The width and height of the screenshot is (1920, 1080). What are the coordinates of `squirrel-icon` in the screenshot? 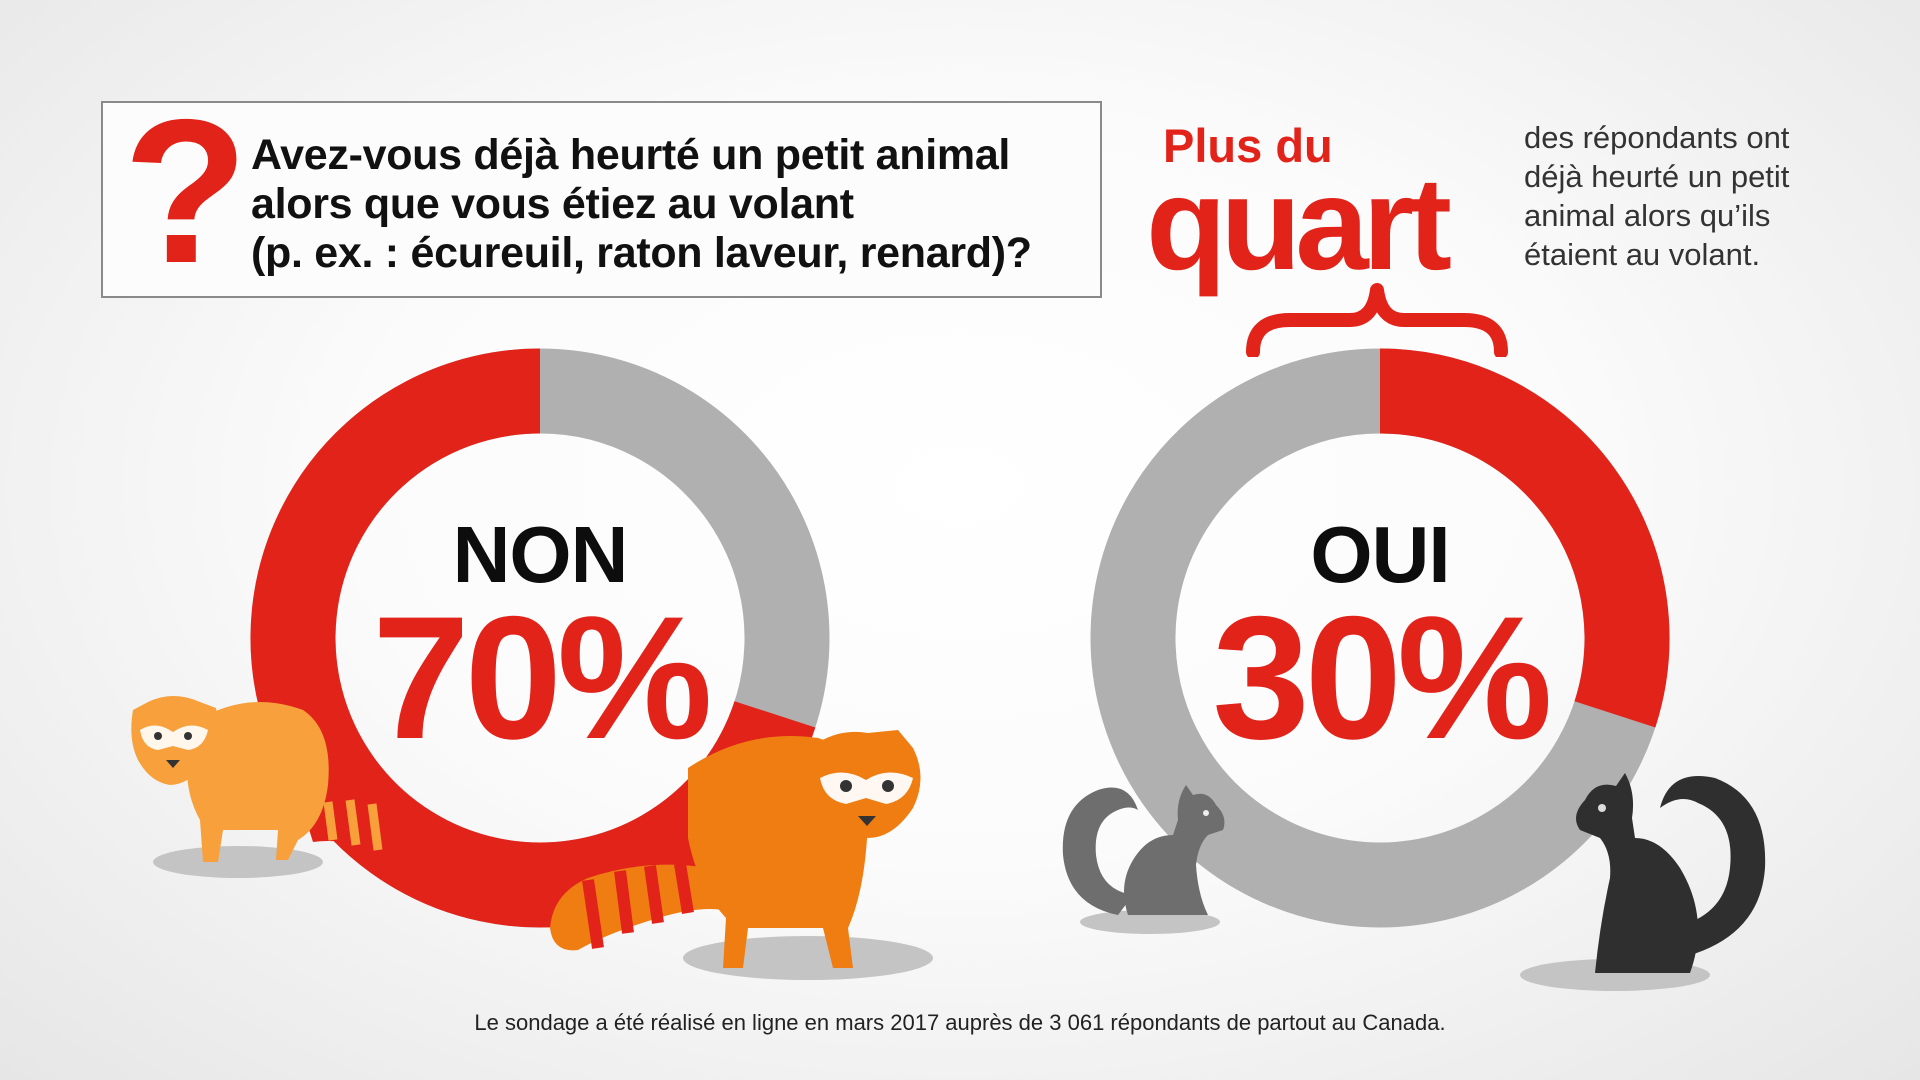 It's located at (1143, 850).